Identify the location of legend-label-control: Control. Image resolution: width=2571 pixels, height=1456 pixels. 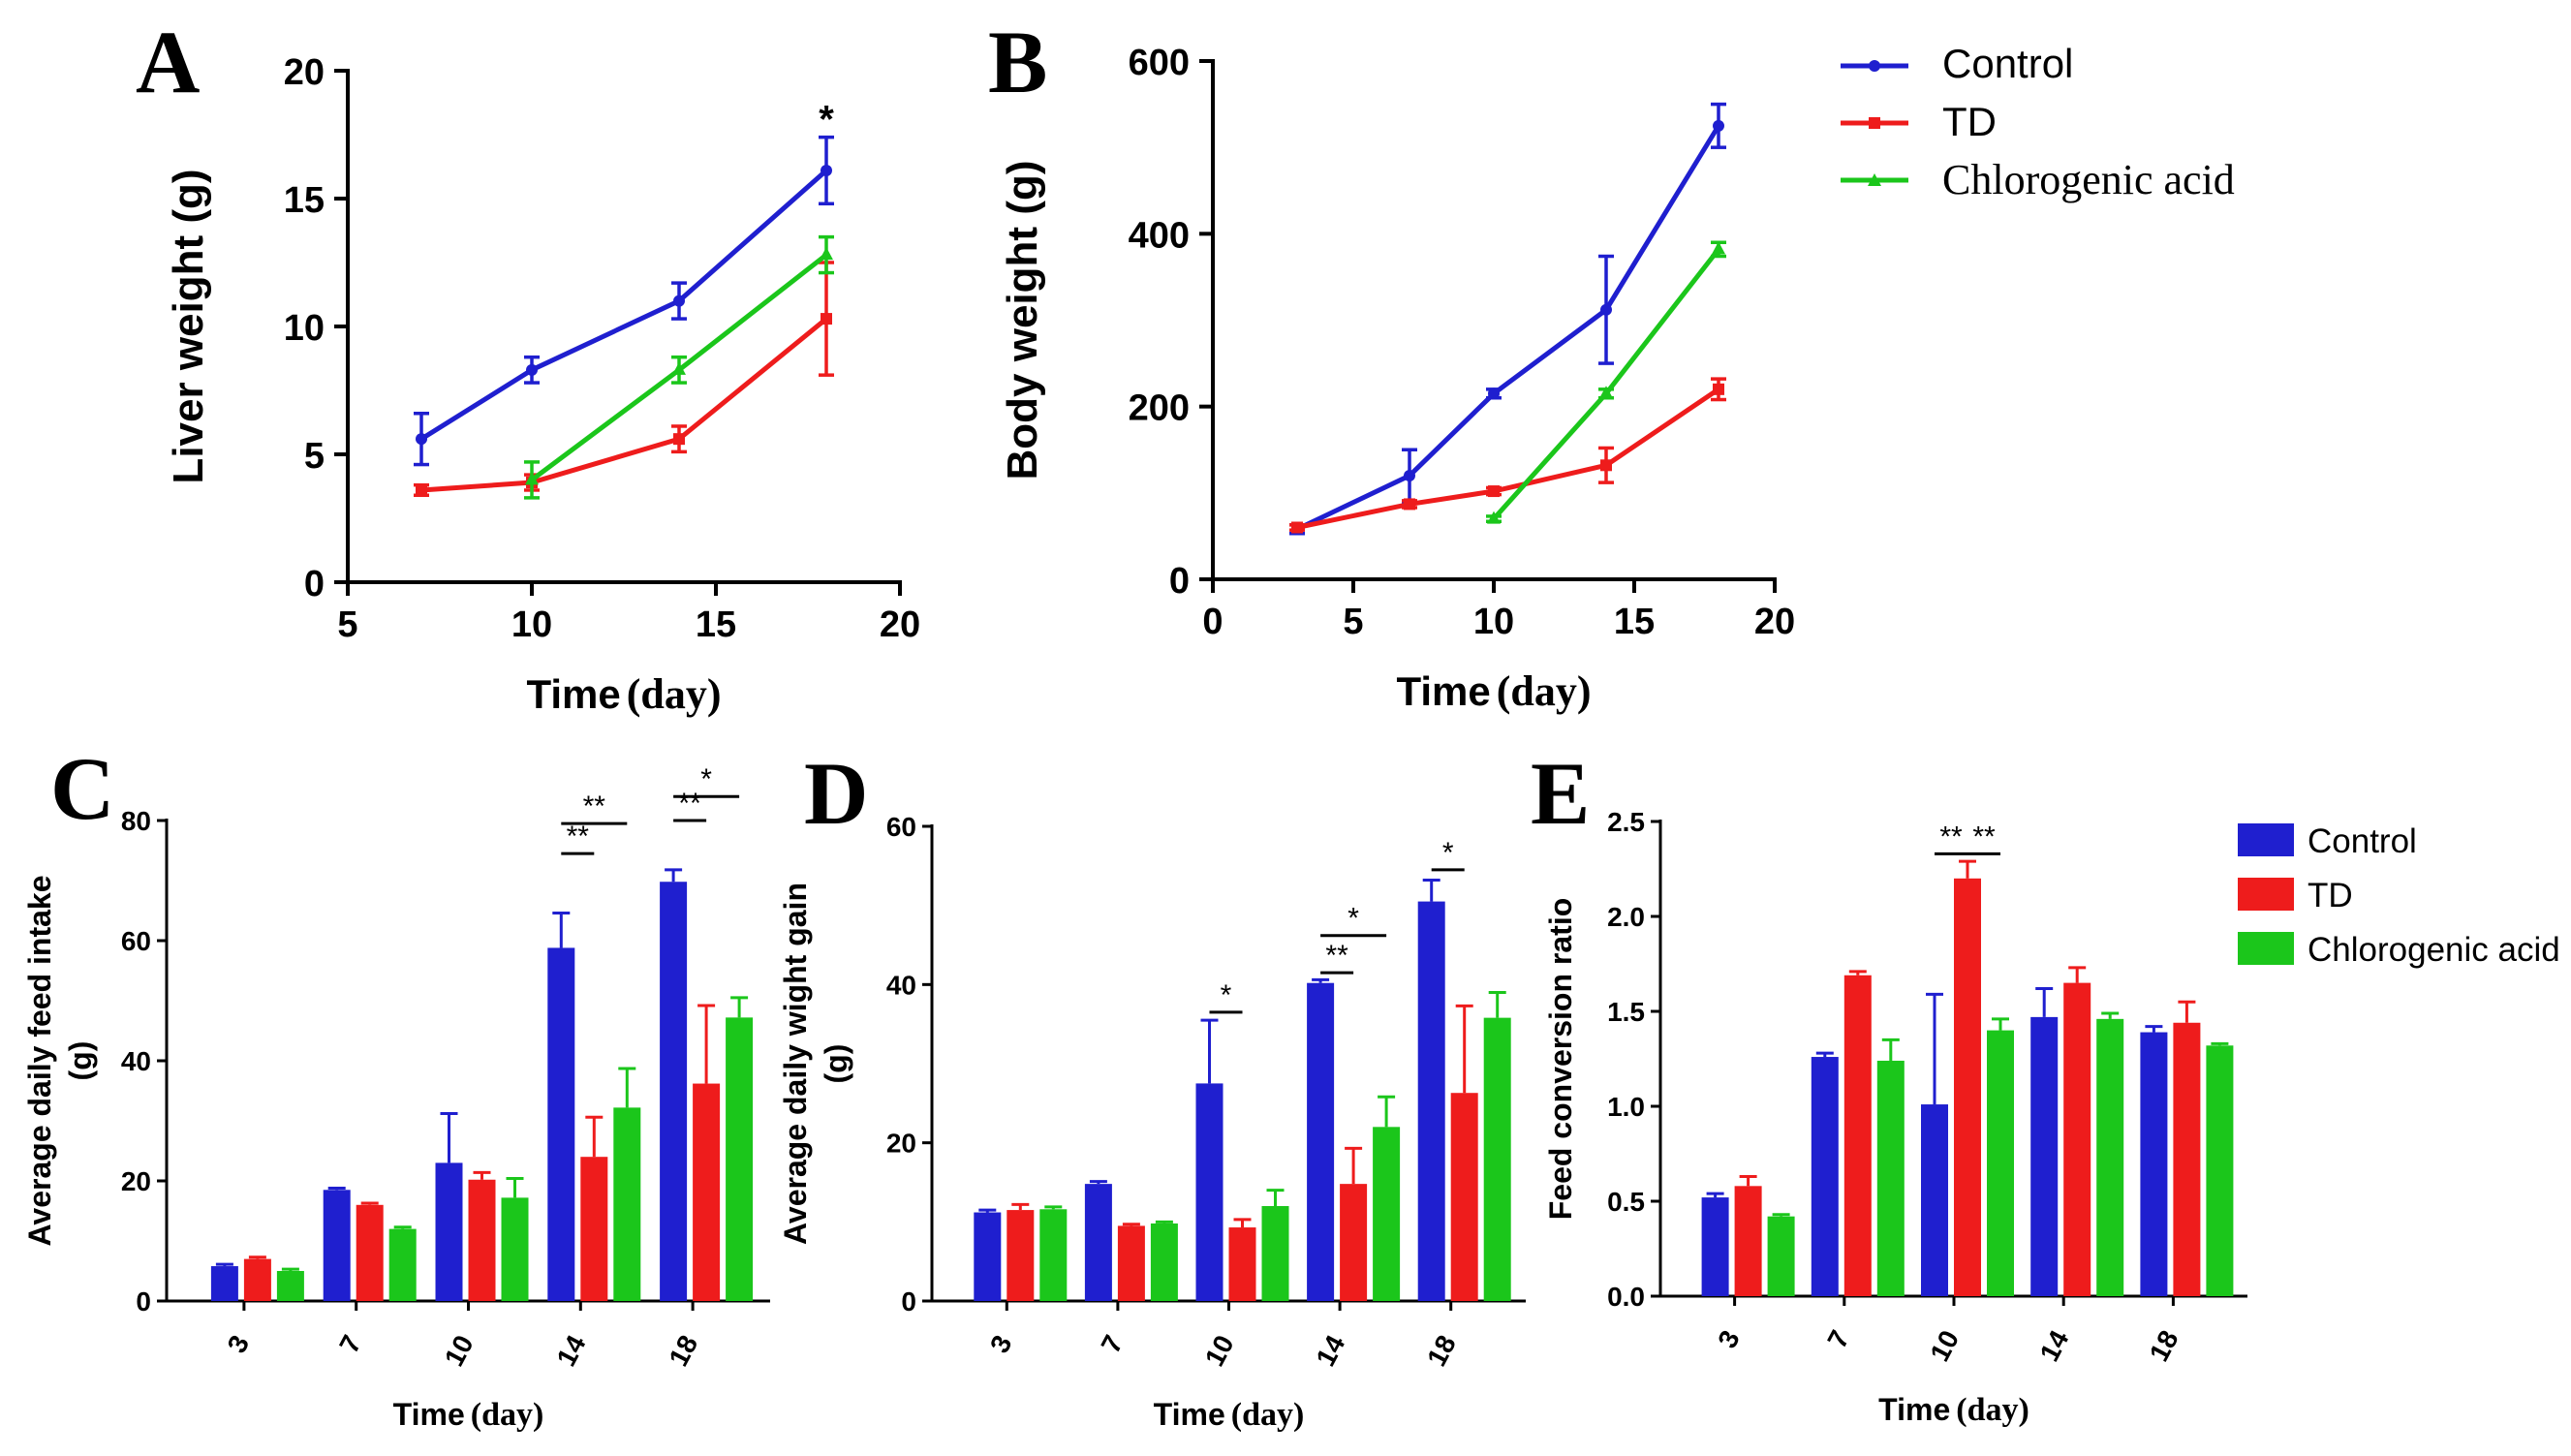
(2007, 63).